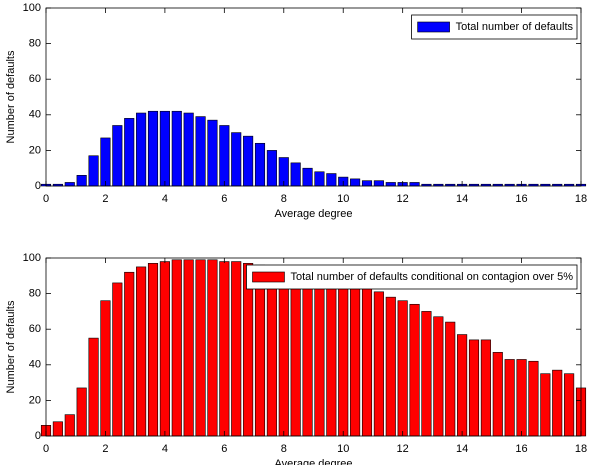 This screenshot has width=590, height=465. What do you see at coordinates (515, 27) in the screenshot?
I see `legend-label: Total number of defaults` at bounding box center [515, 27].